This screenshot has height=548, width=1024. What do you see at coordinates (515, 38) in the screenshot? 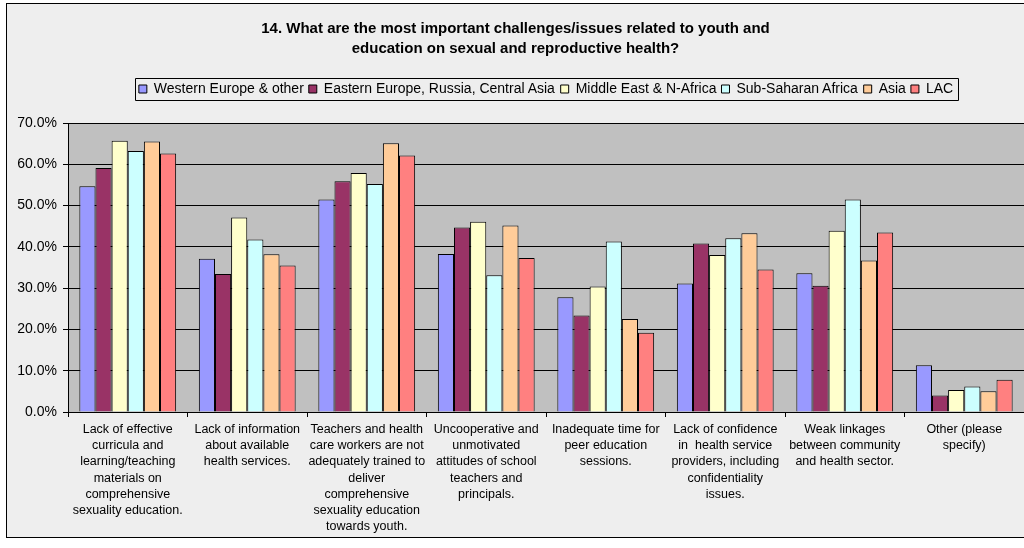
I see `chart-title: 14. What are the most important challenges/issues related to youth and education on sexual and reproductive health?` at bounding box center [515, 38].